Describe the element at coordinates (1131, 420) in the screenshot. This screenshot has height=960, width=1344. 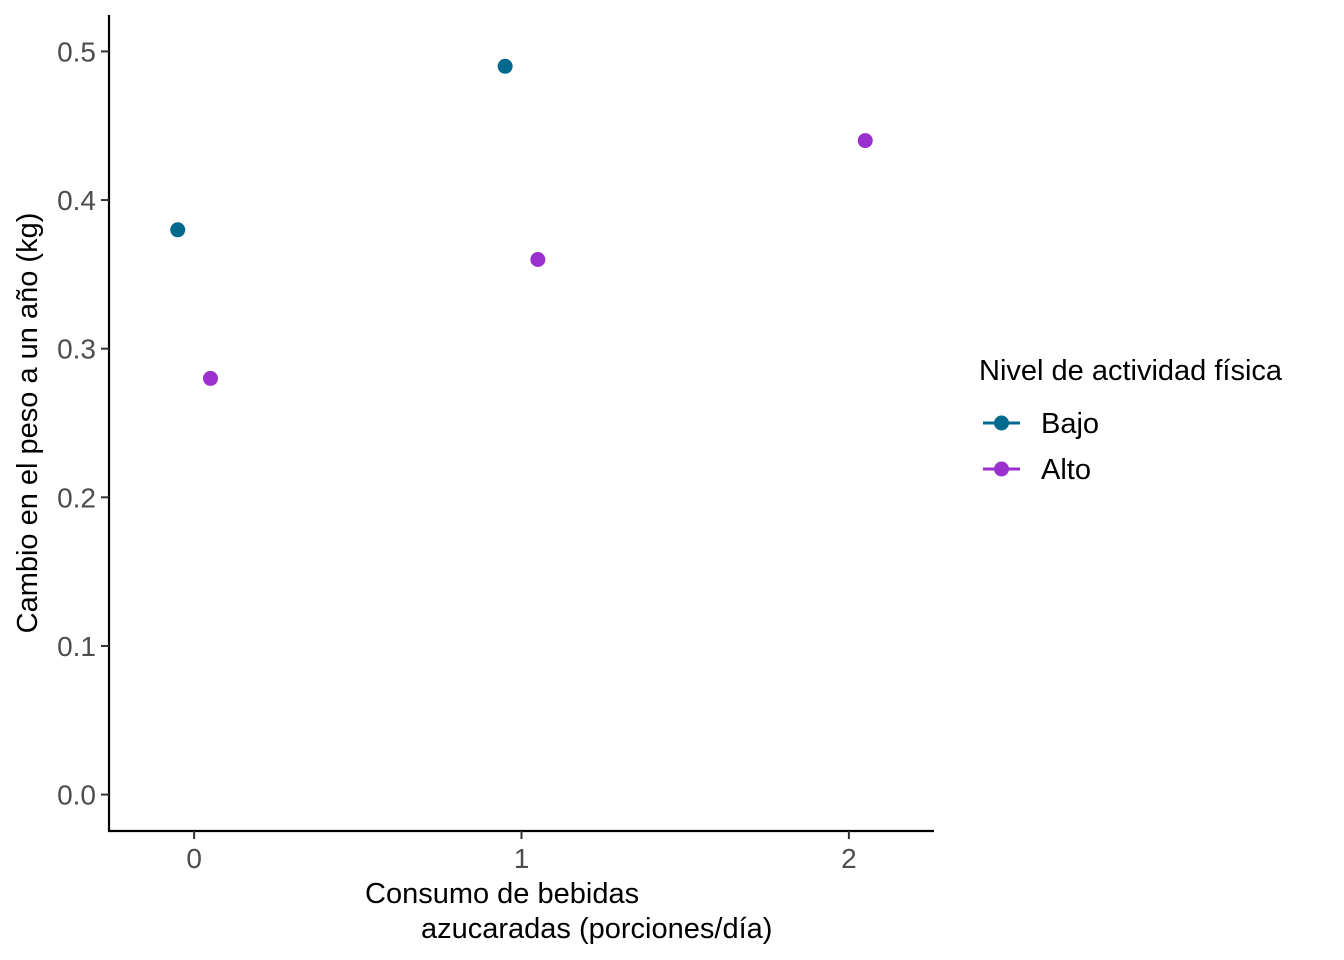
I see `legend: Nivel de actividad física Bajo Alto` at that location.